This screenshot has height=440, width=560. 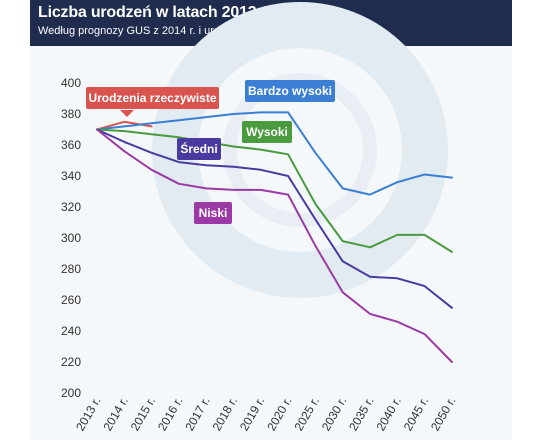 I want to click on svg-text: Średni, so click(x=198, y=148).